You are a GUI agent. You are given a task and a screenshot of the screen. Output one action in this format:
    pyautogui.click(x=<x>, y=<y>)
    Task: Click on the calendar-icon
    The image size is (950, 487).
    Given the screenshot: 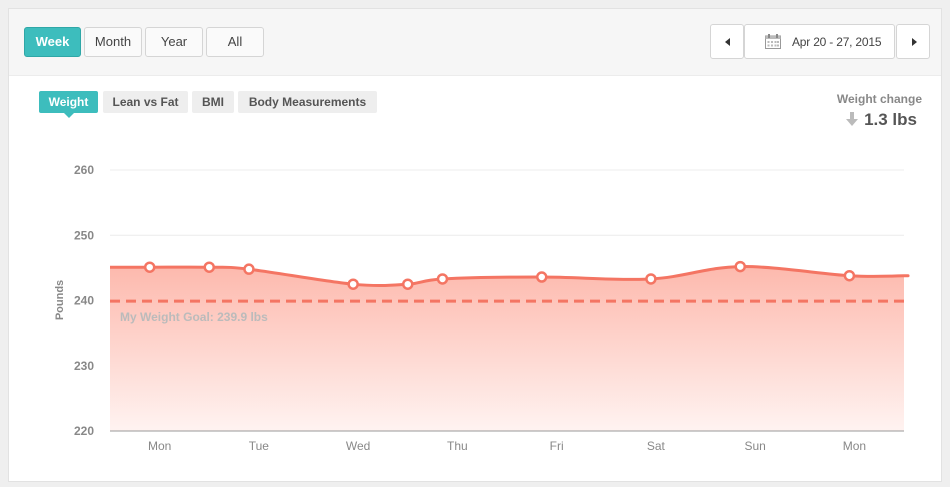 What is the action you would take?
    pyautogui.click(x=773, y=41)
    